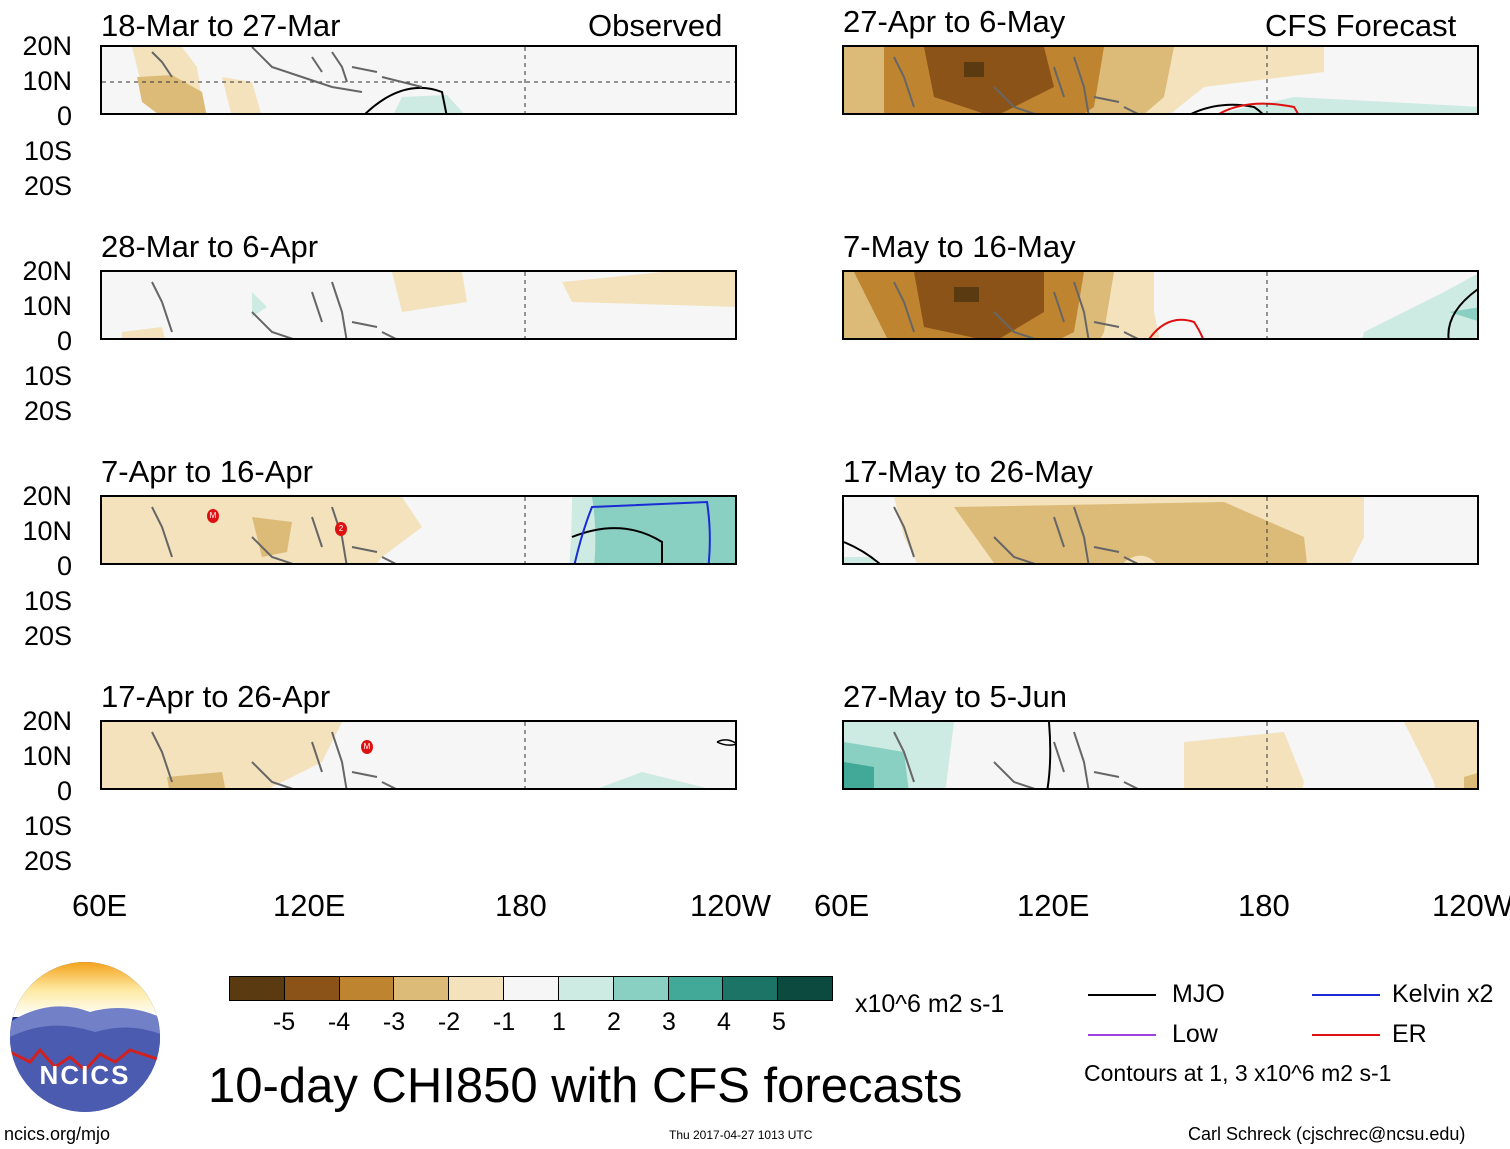 The image size is (1510, 1149). What do you see at coordinates (1361, 25) in the screenshot?
I see `forecast-header: CFS Forecast` at bounding box center [1361, 25].